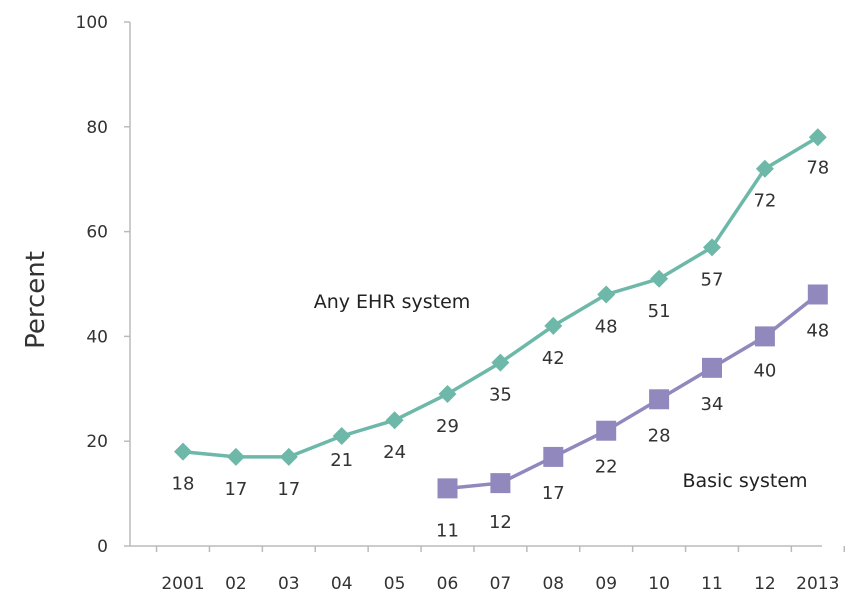 The width and height of the screenshot is (848, 600). What do you see at coordinates (500, 522) in the screenshot?
I see `data-label-basic: 12` at bounding box center [500, 522].